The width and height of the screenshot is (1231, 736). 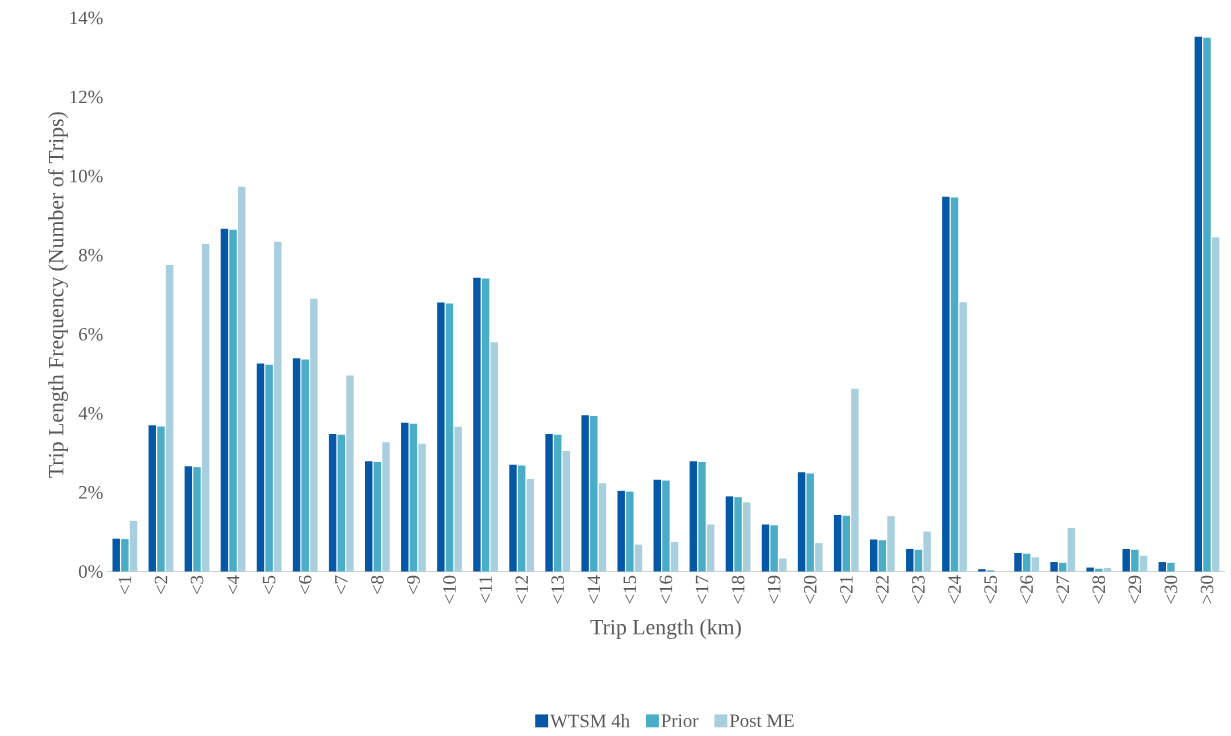 What do you see at coordinates (761, 721) in the screenshot?
I see `legend-label: Post ME` at bounding box center [761, 721].